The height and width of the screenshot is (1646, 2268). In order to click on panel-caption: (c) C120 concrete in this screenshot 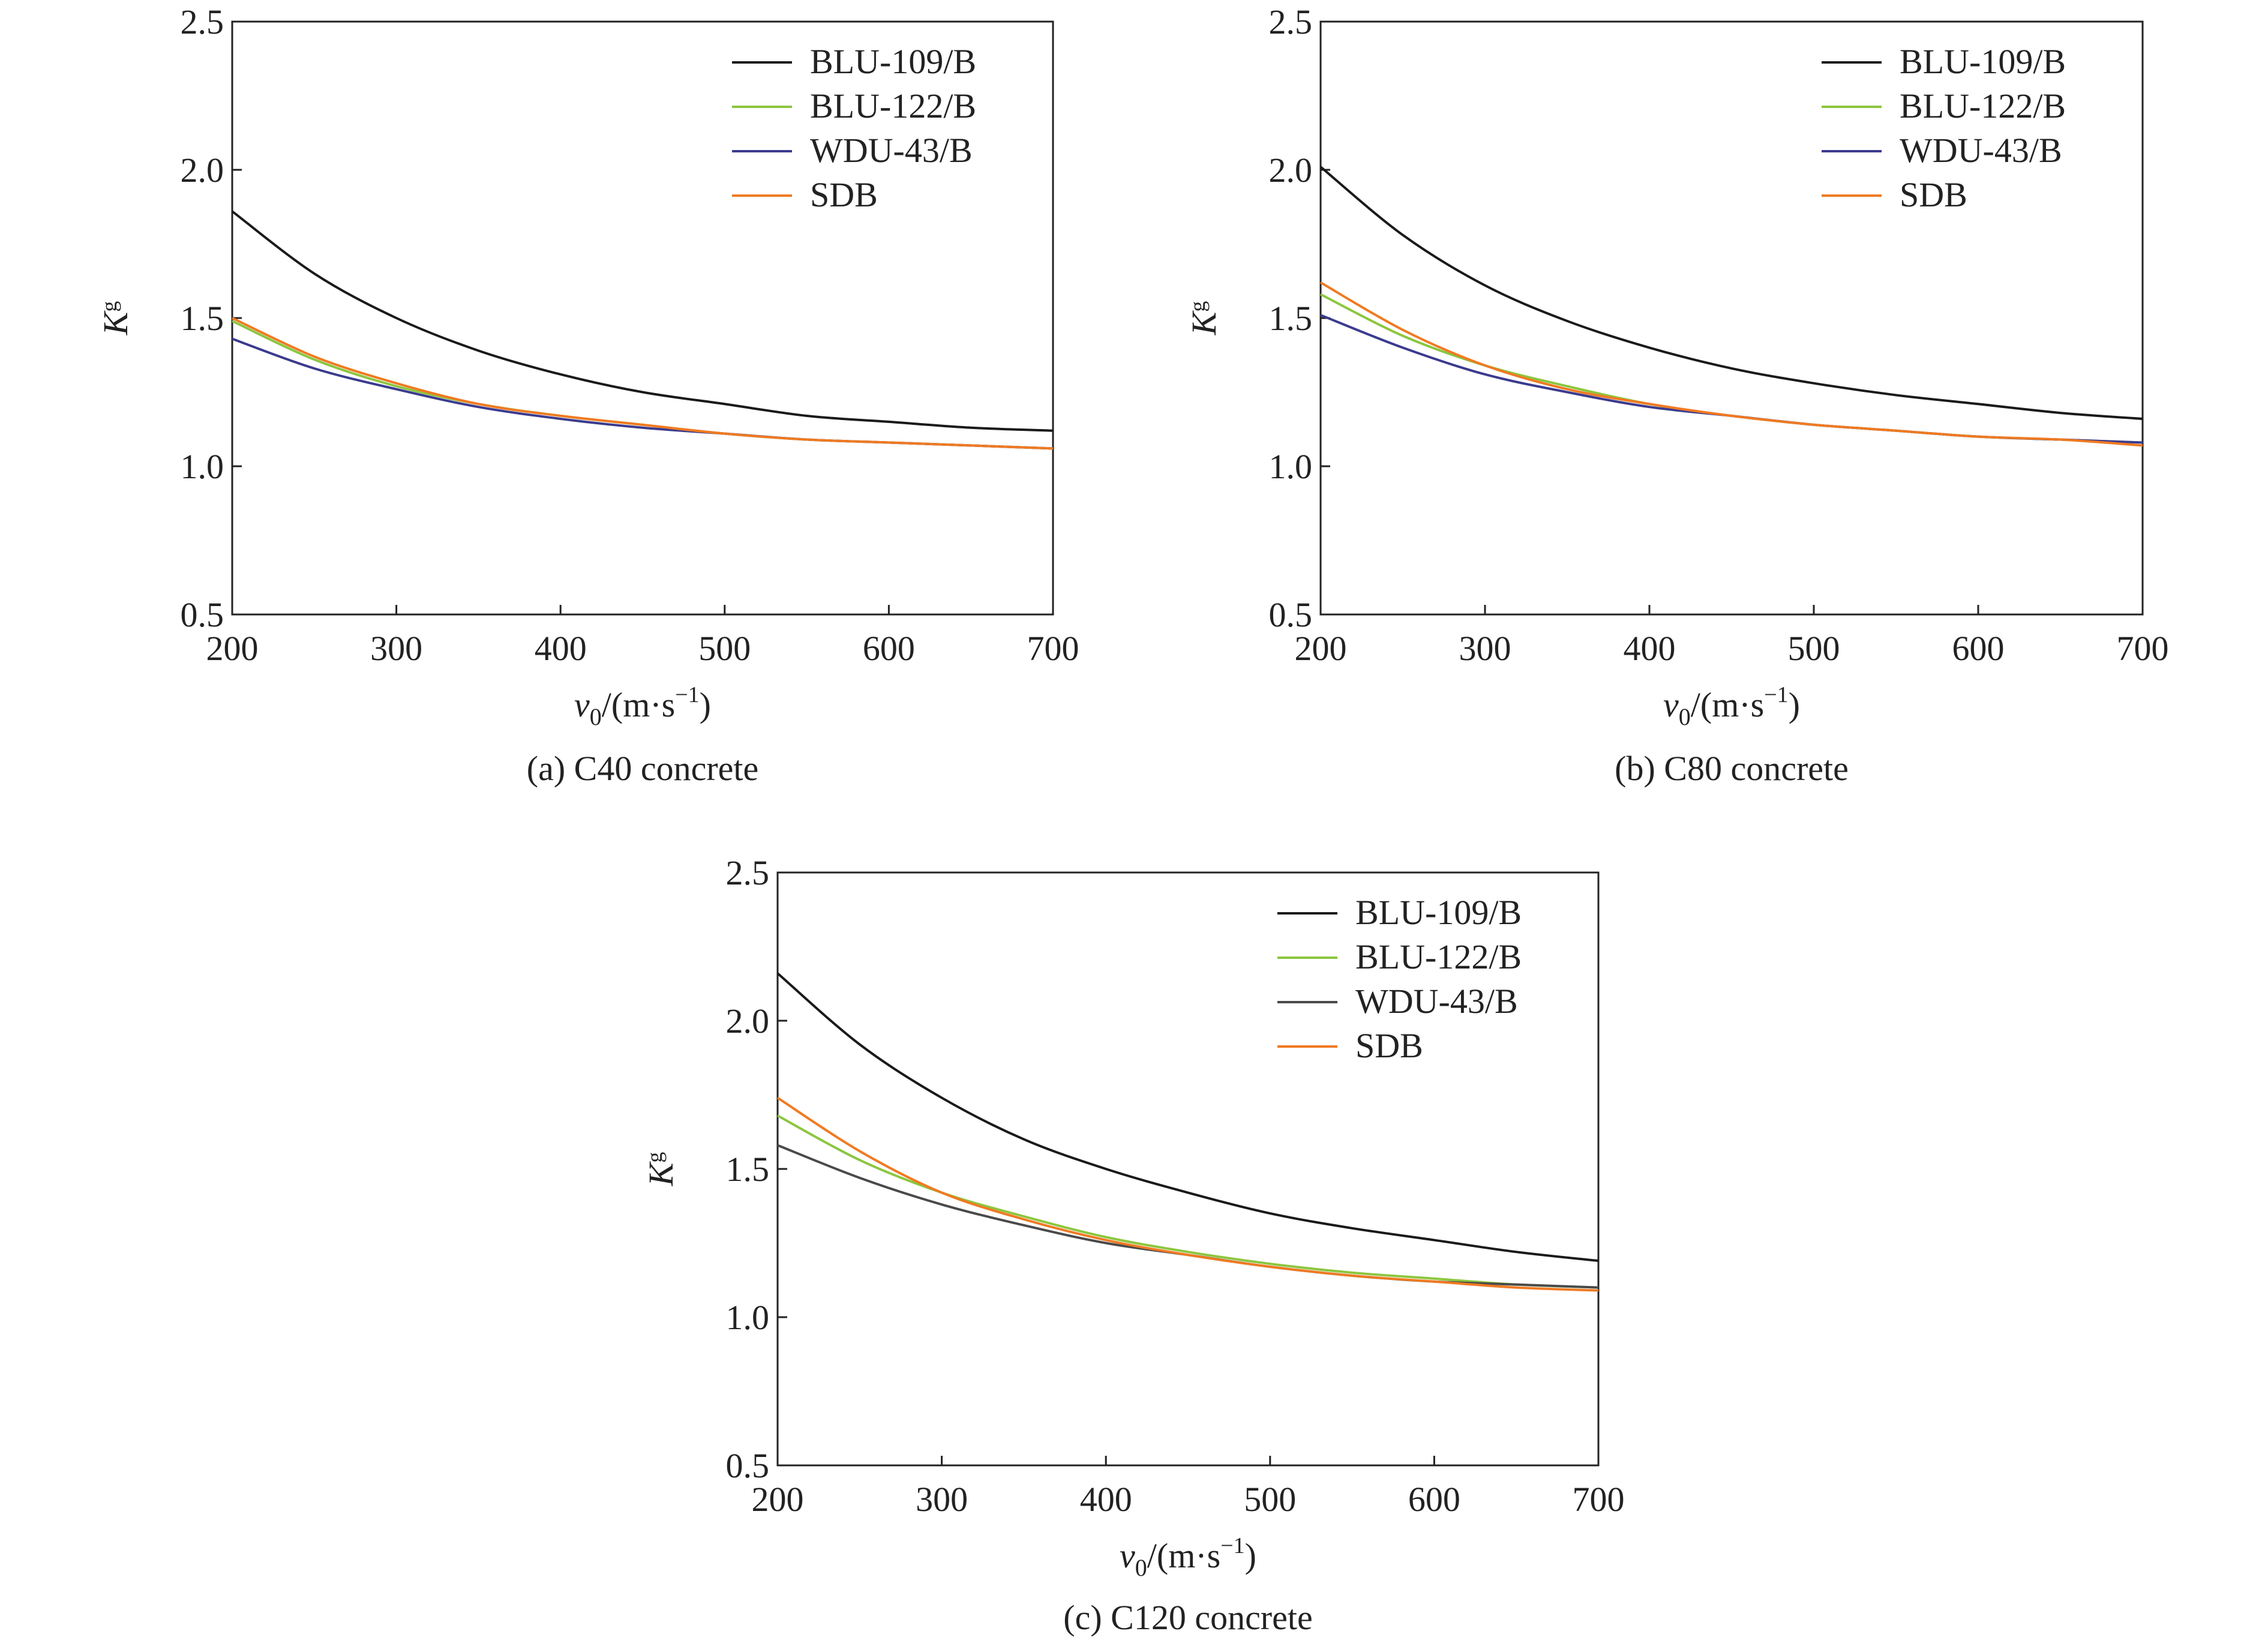, I will do `click(1187, 1617)`.